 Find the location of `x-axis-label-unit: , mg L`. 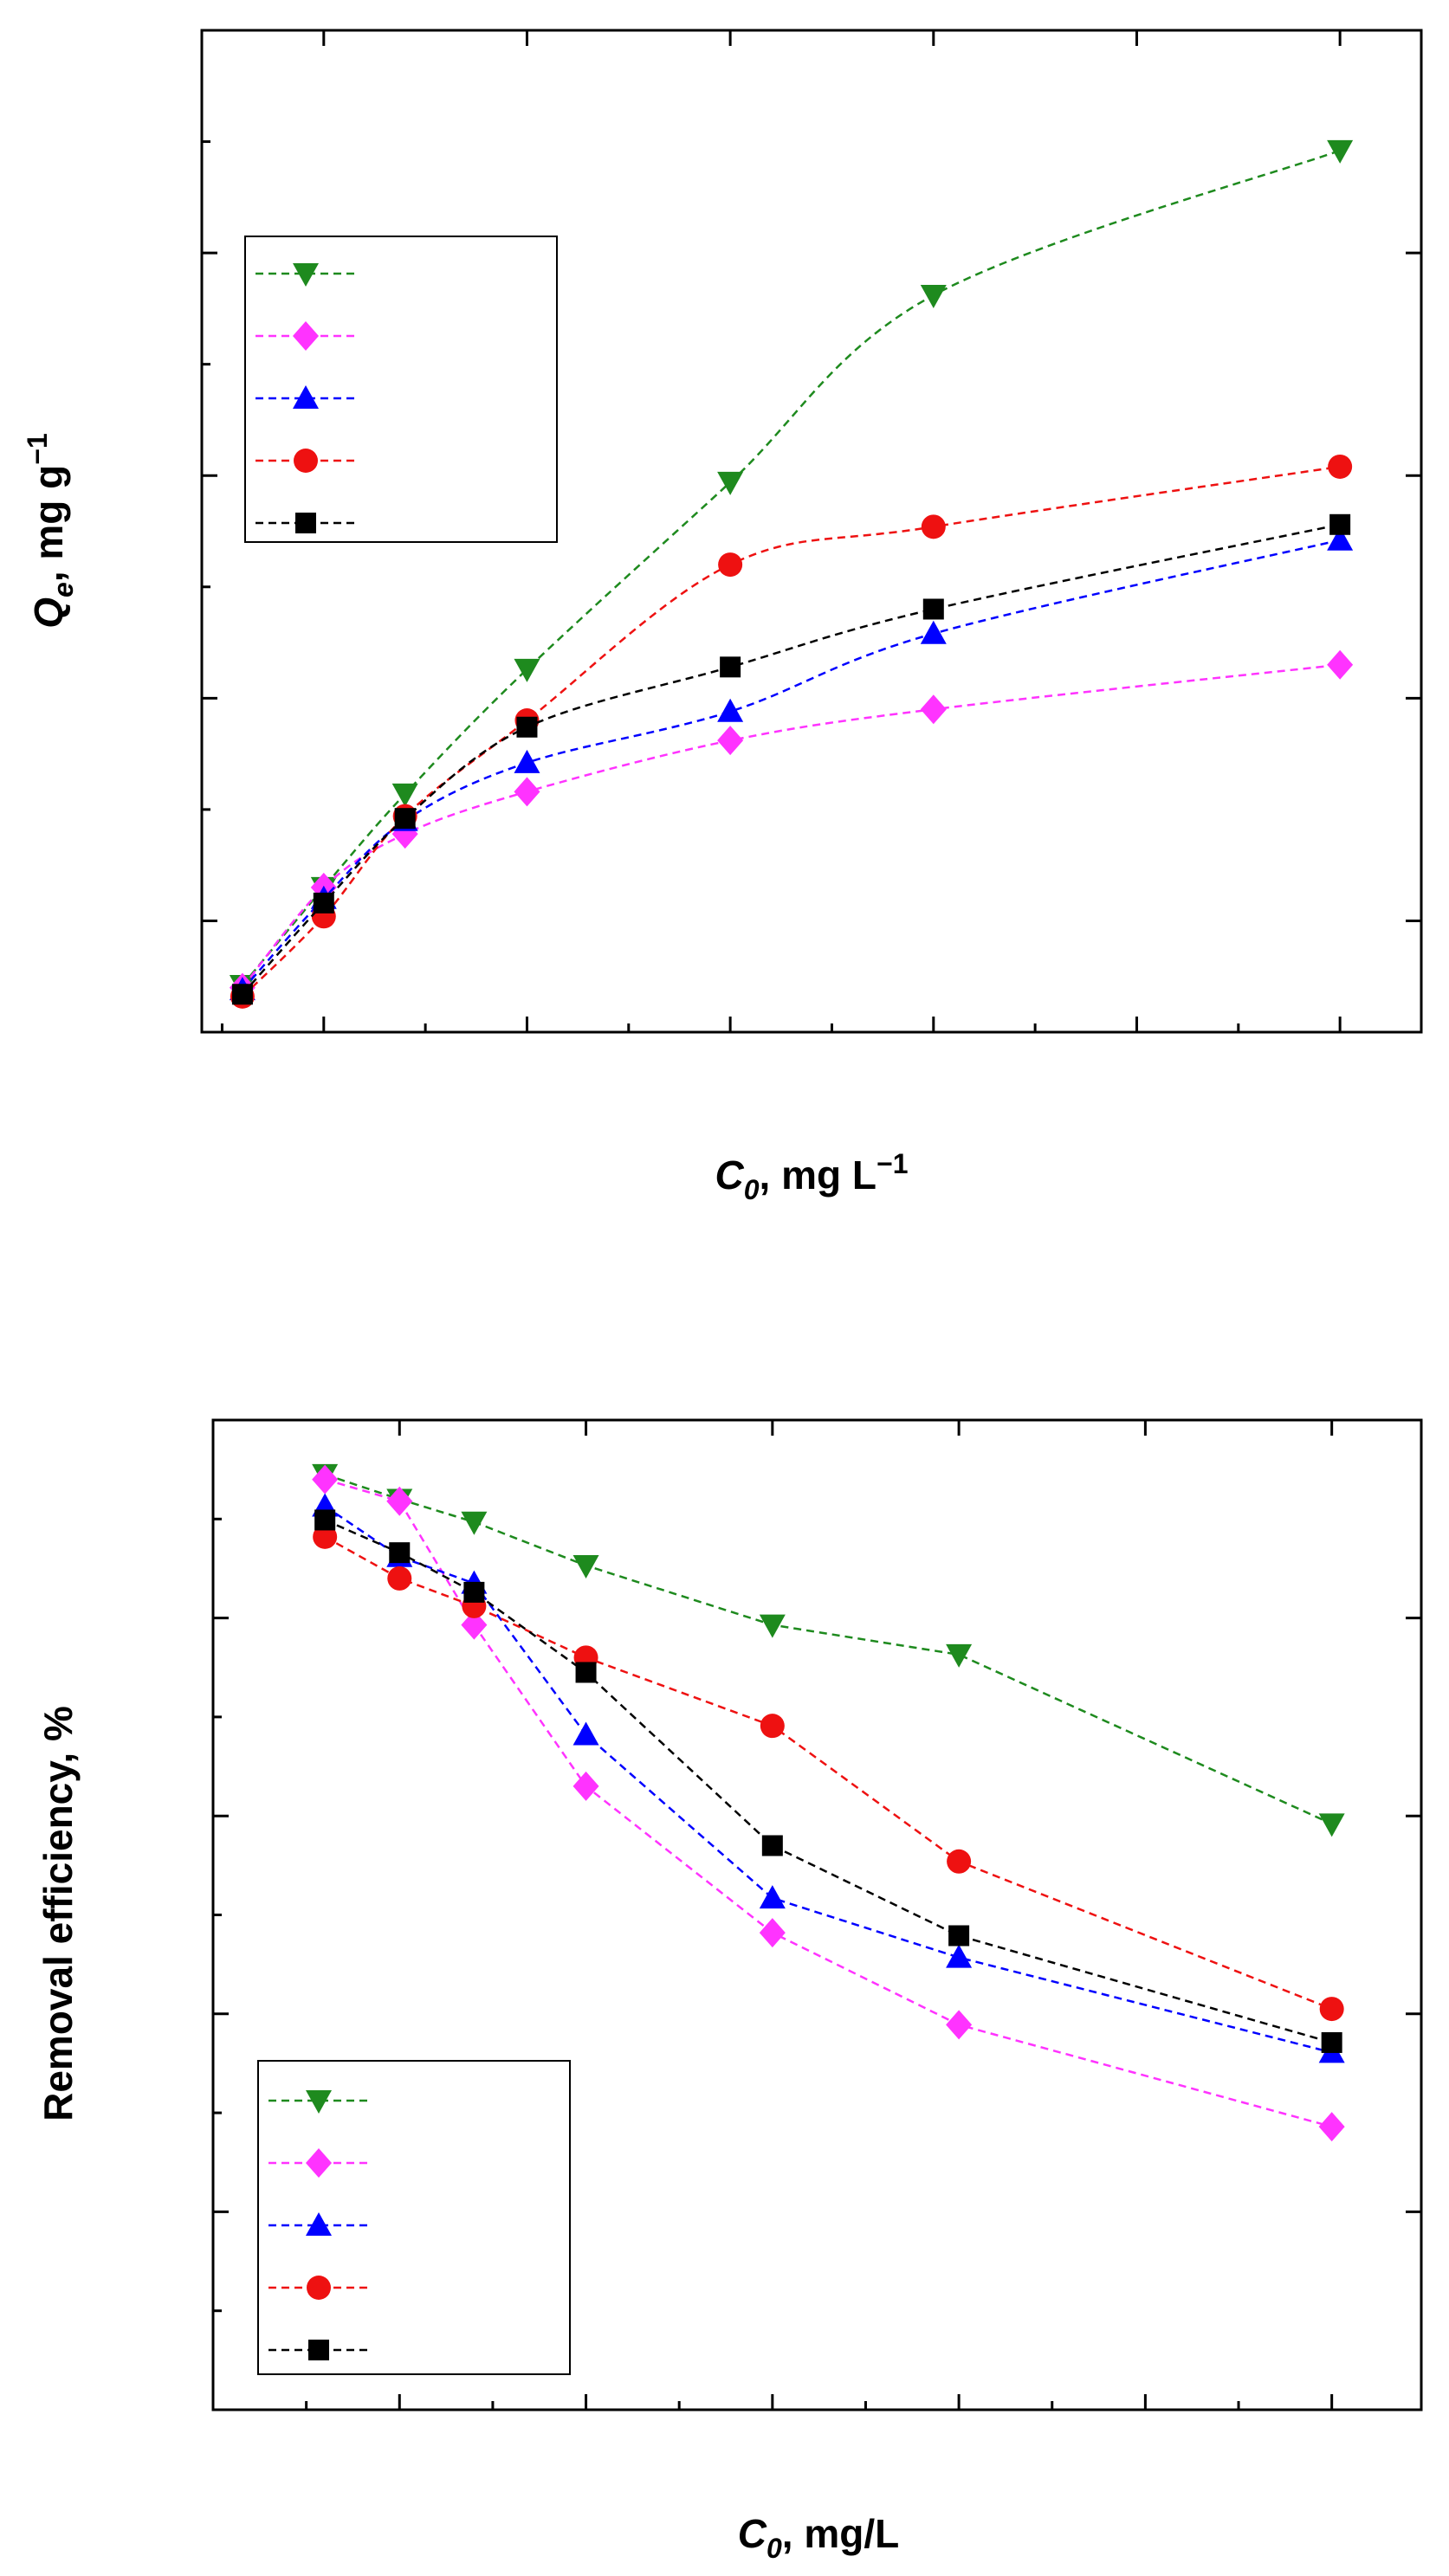

x-axis-label-unit: , mg L is located at coordinates (818, 1175).